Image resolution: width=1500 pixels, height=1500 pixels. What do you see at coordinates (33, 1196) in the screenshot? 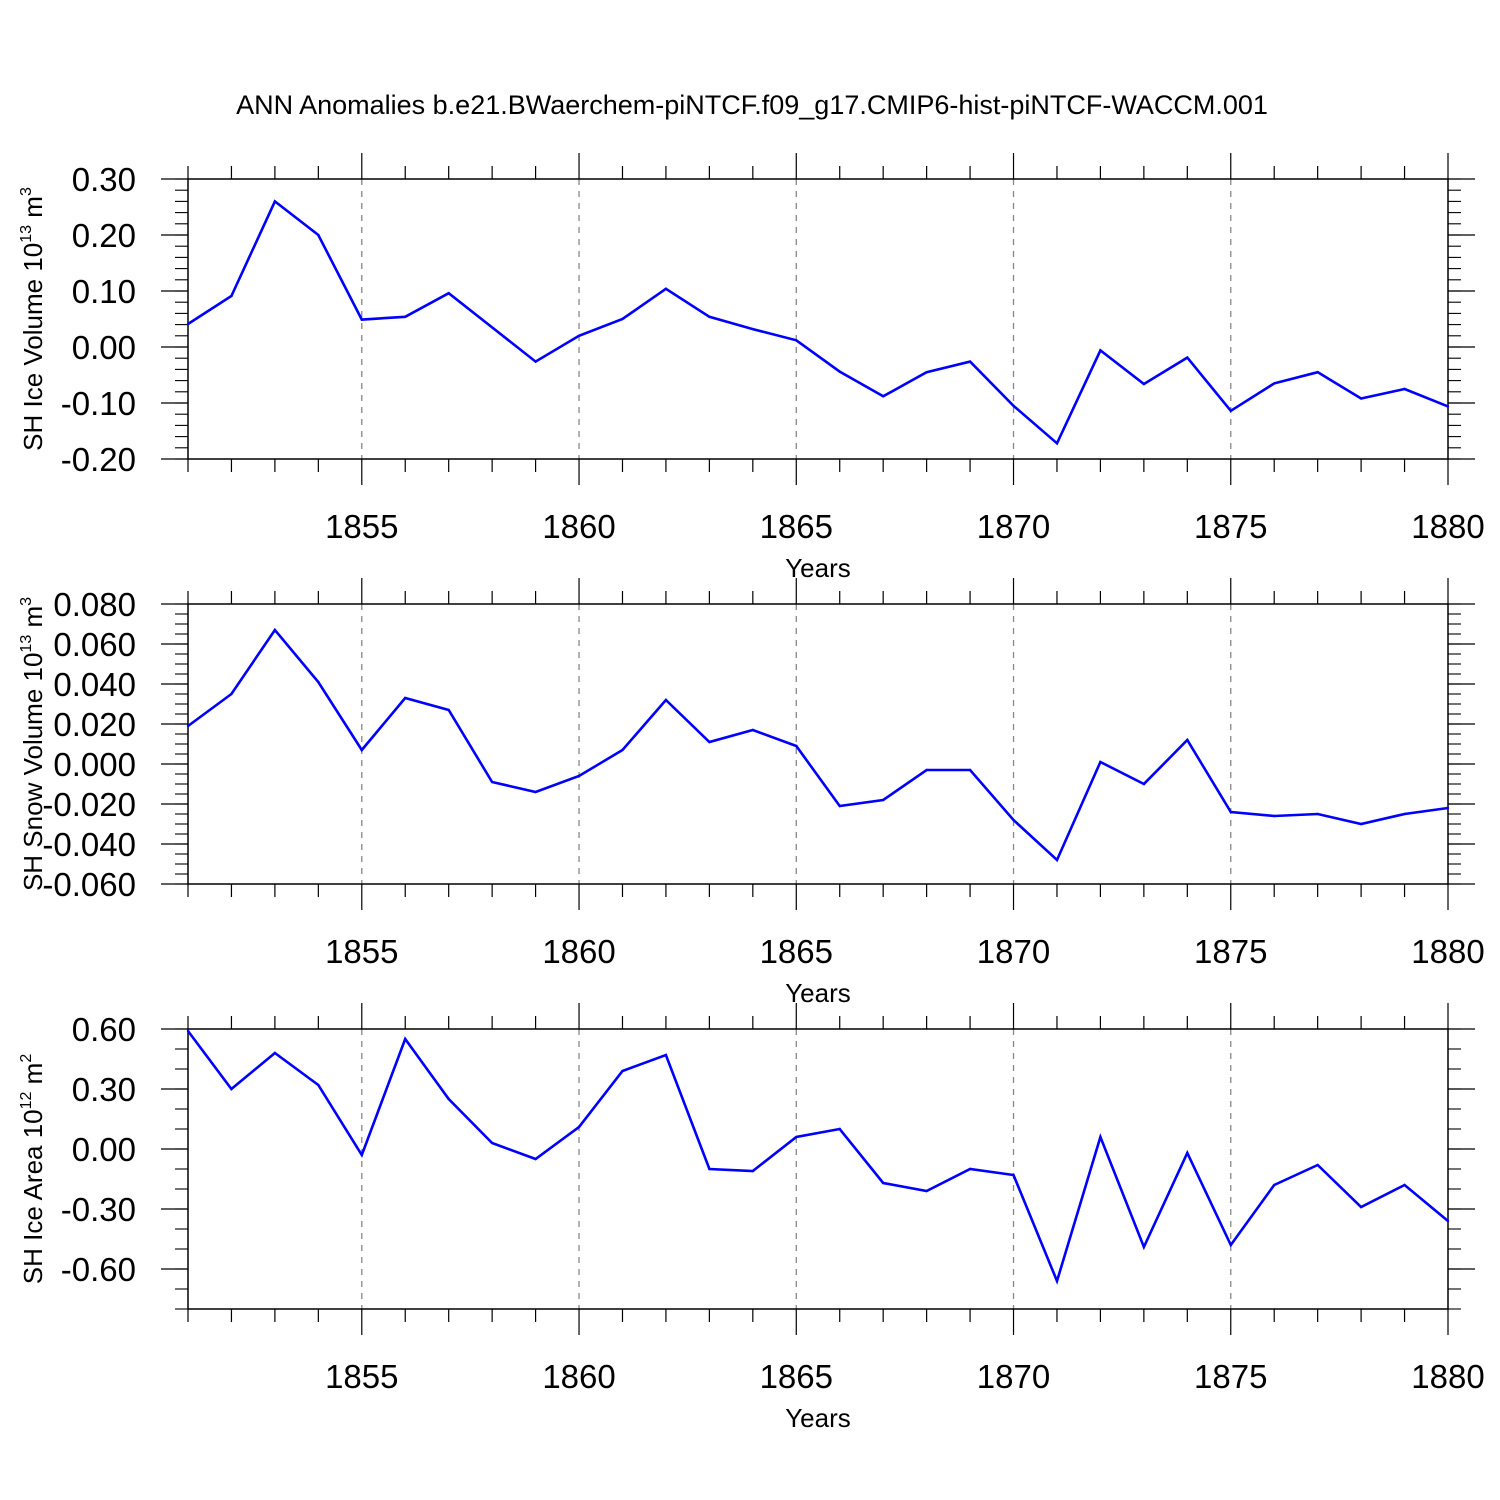
I see `y-axis-title-text: SH Ice Area 10` at bounding box center [33, 1196].